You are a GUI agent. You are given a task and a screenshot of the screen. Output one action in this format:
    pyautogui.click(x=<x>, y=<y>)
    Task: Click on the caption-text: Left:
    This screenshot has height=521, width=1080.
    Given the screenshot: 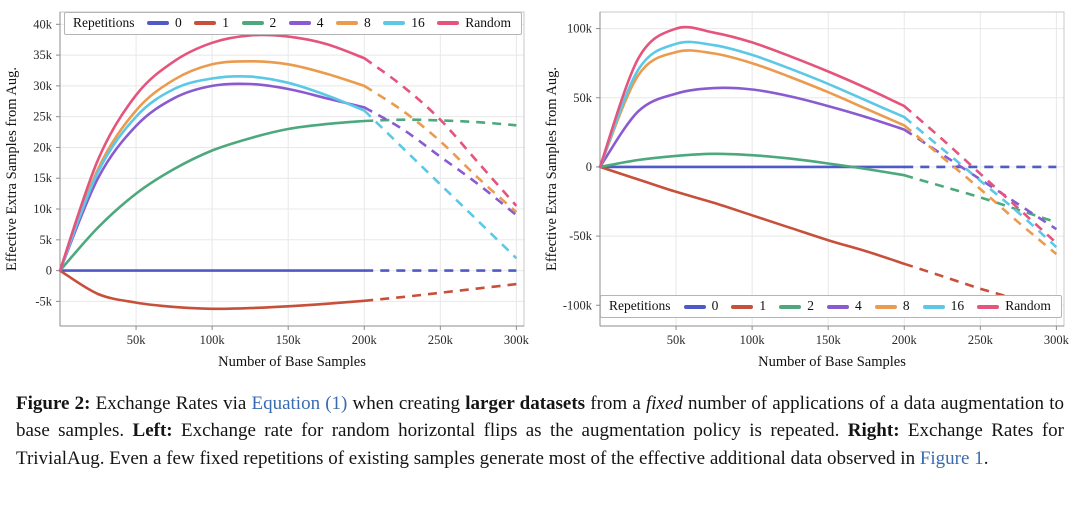 What is the action you would take?
    pyautogui.click(x=152, y=431)
    